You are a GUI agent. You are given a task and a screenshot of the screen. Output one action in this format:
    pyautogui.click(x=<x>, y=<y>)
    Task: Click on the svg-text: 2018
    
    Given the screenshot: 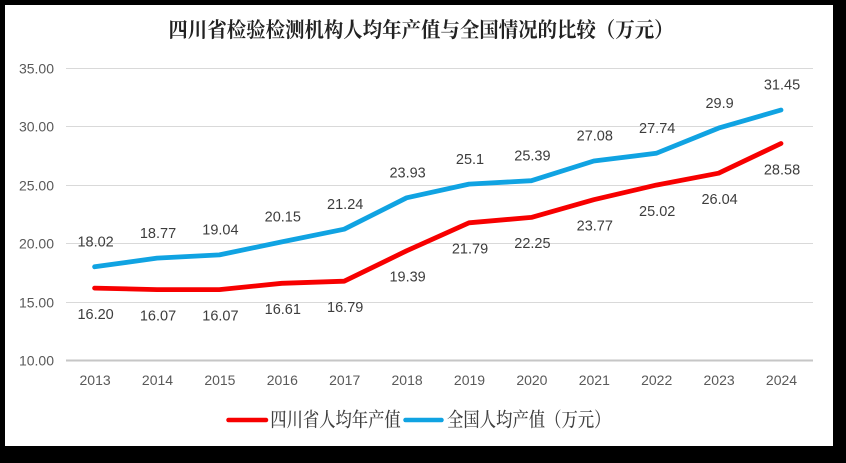 What is the action you would take?
    pyautogui.click(x=407, y=380)
    